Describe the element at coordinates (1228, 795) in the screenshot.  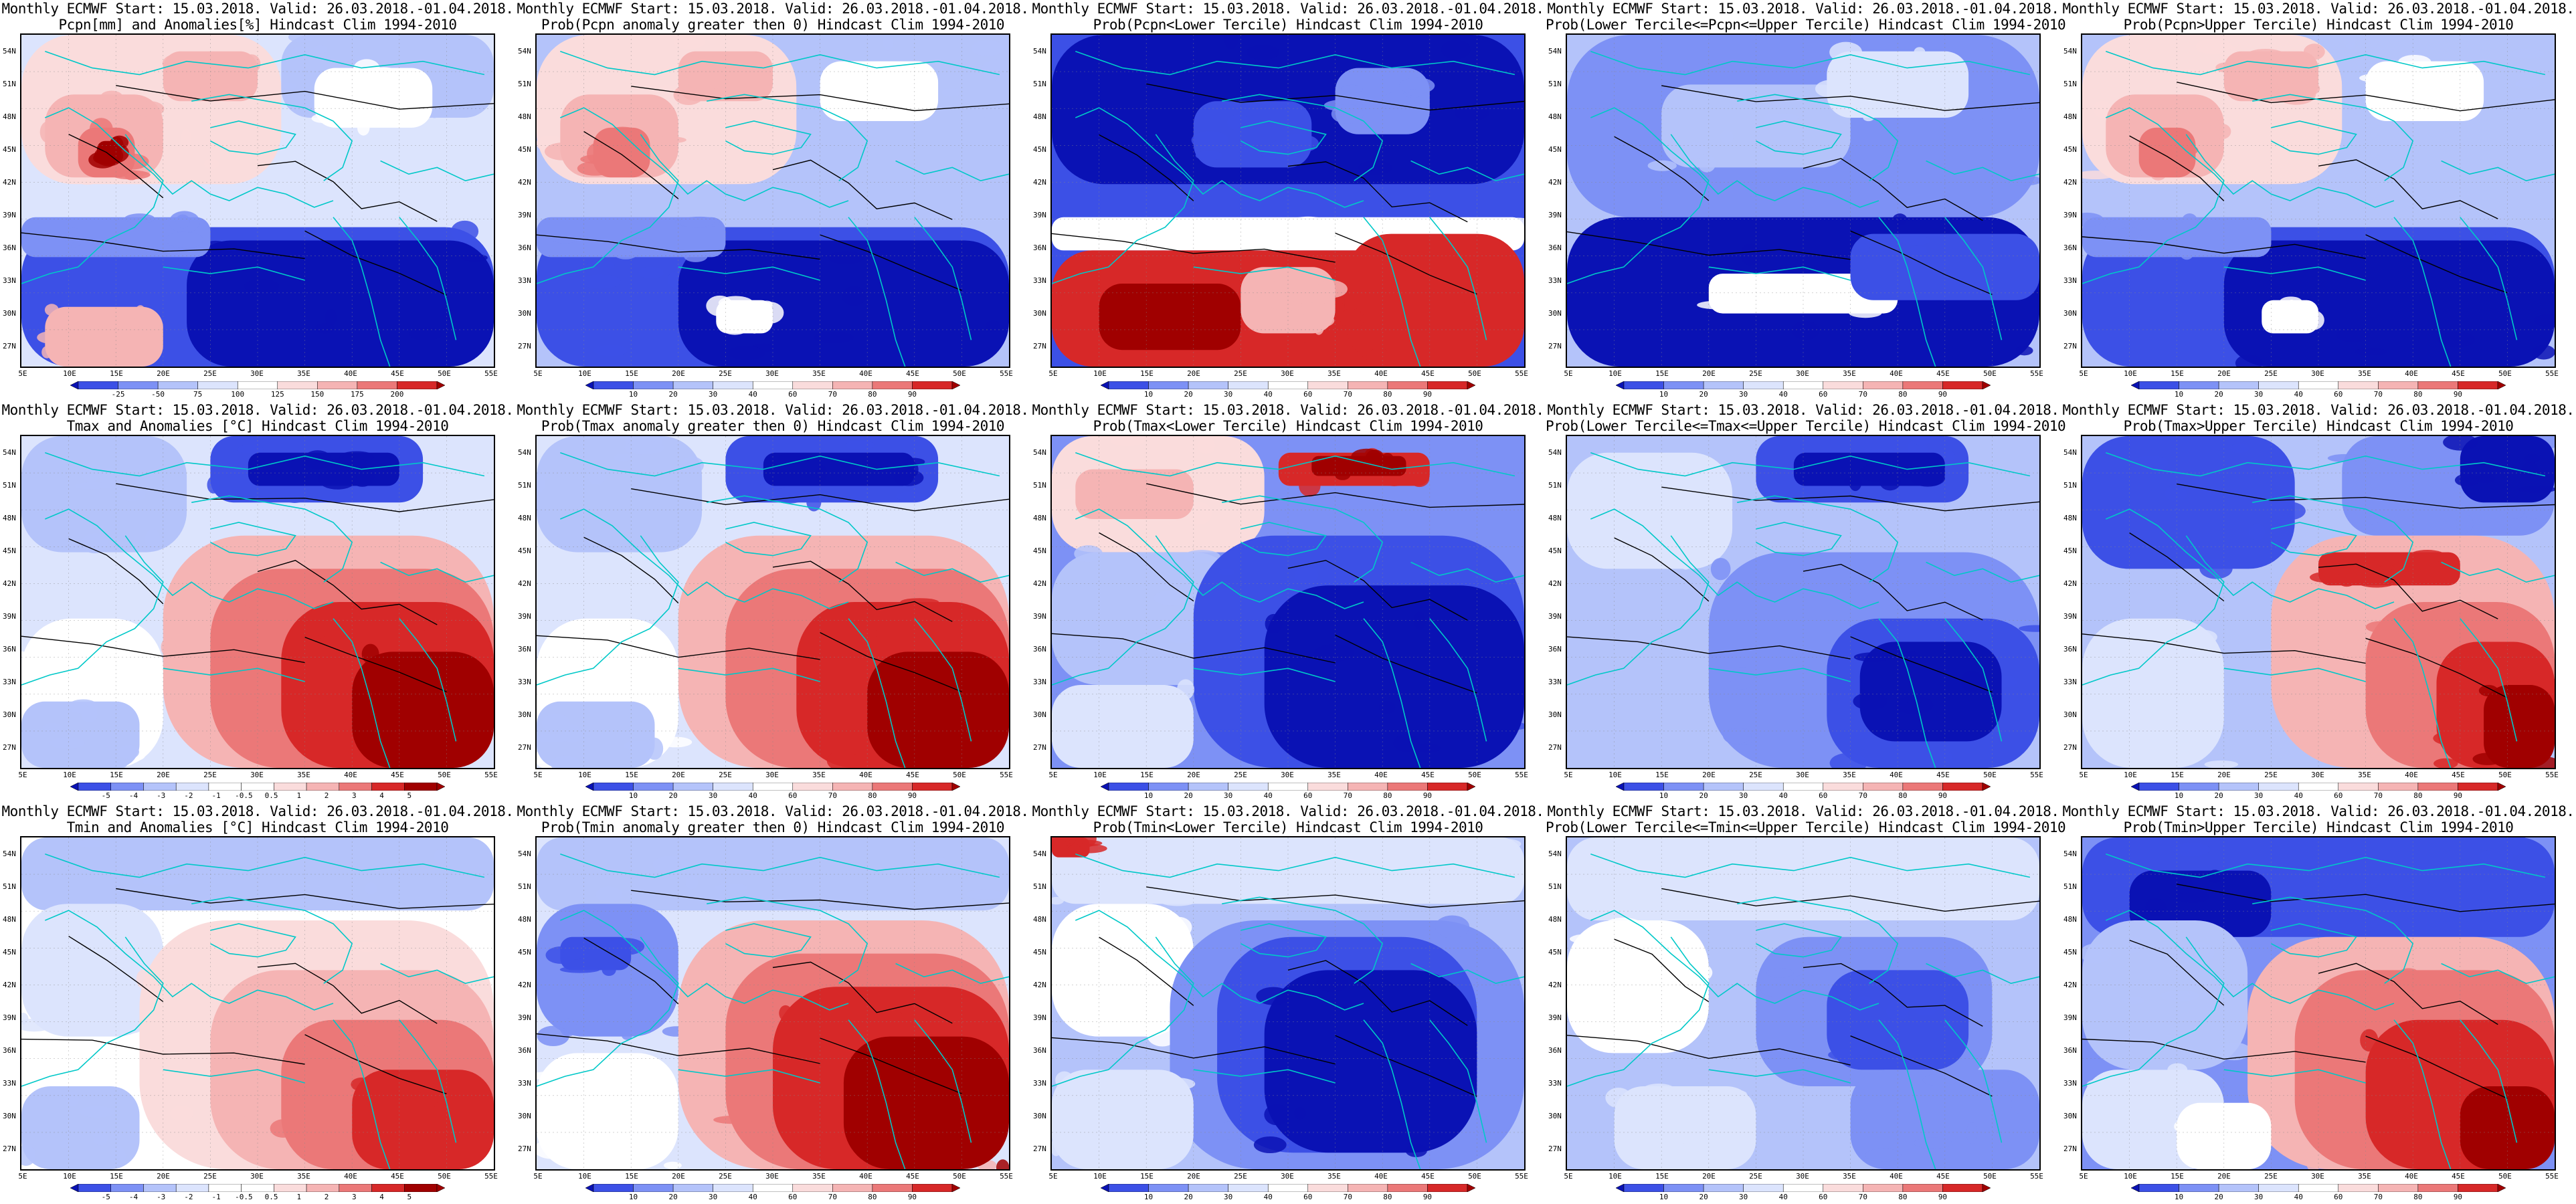
I see `colorbar-label: 30` at that location.